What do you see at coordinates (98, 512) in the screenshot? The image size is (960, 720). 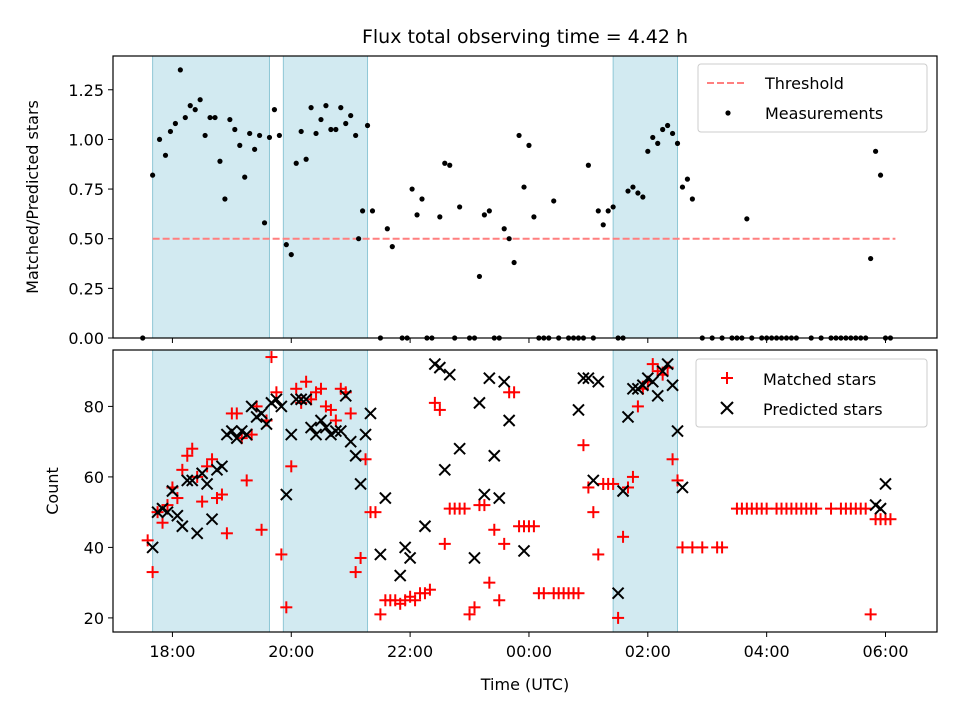 I see `counts-y-ticks: 20 40 60 80` at bounding box center [98, 512].